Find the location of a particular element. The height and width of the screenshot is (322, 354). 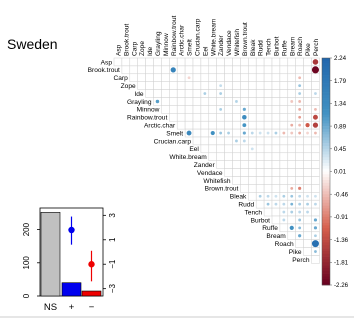

column-label: Brown.trout is located at coordinates (245, 39).